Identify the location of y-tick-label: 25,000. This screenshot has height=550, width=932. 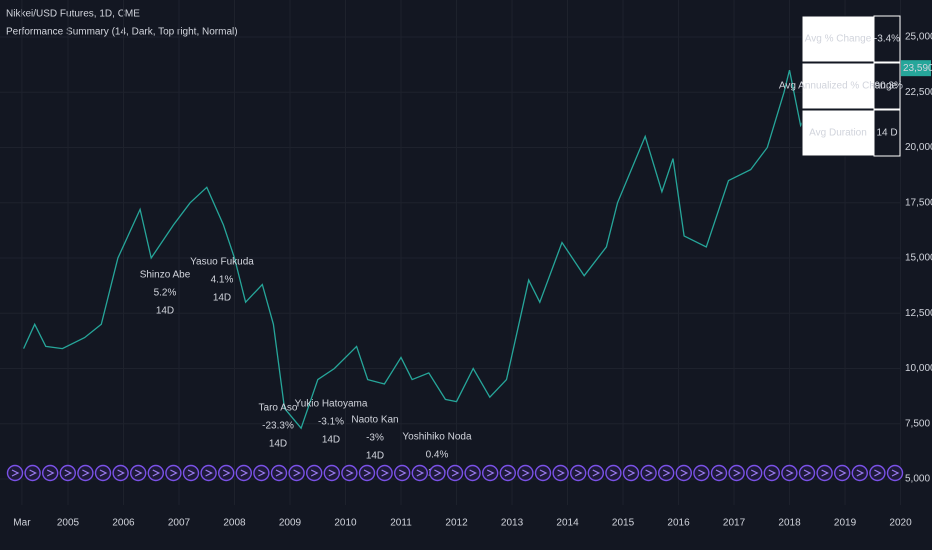
(918, 37).